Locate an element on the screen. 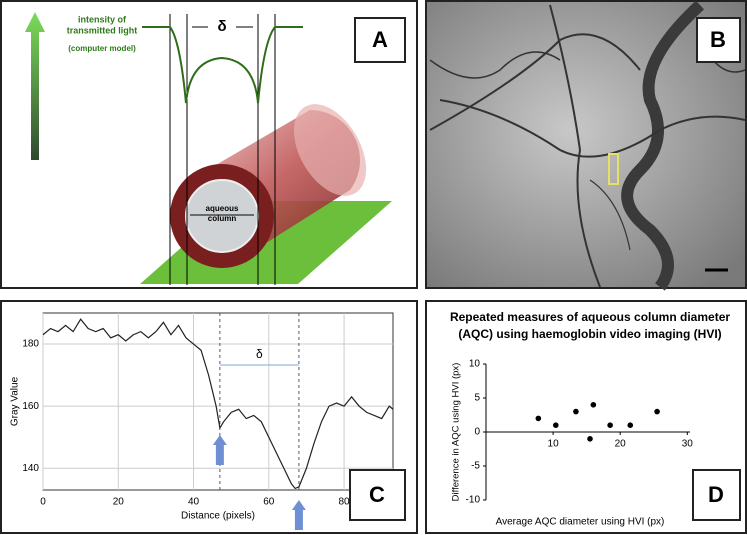 The image size is (747, 535). panel-label: A is located at coordinates (380, 39).